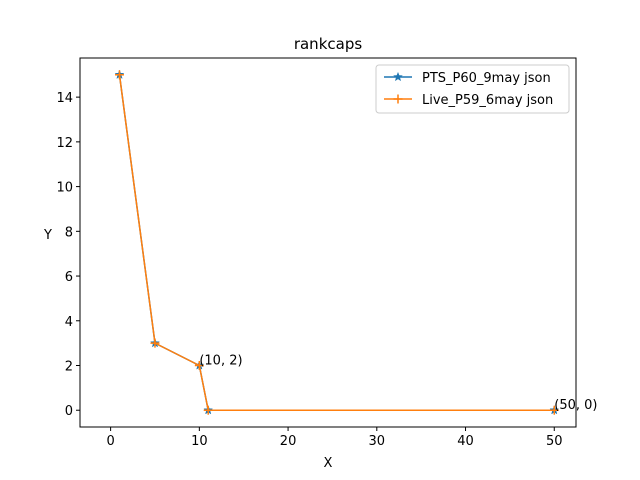 Image resolution: width=640 pixels, height=480 pixels. What do you see at coordinates (554, 441) in the screenshot?
I see `x-tick-label: 50` at bounding box center [554, 441].